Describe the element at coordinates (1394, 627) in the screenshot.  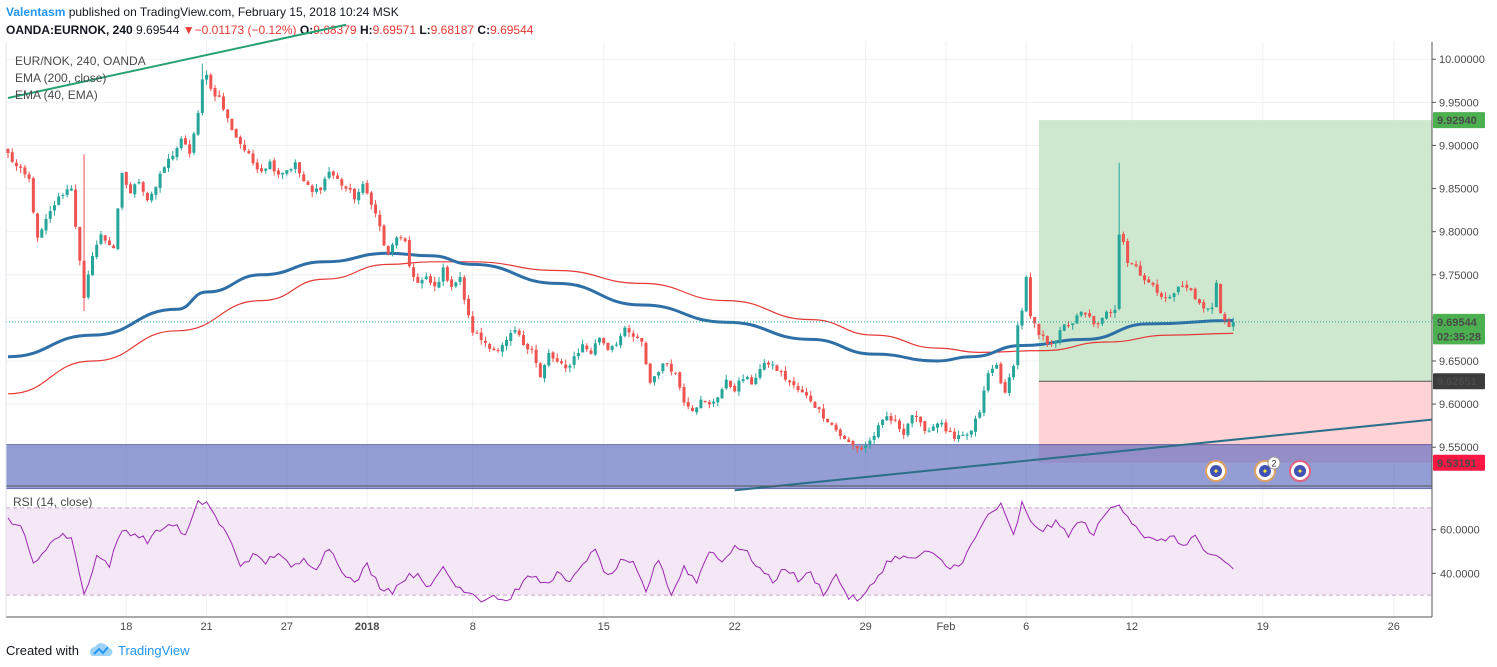
I see `x-tick-label: 26` at that location.